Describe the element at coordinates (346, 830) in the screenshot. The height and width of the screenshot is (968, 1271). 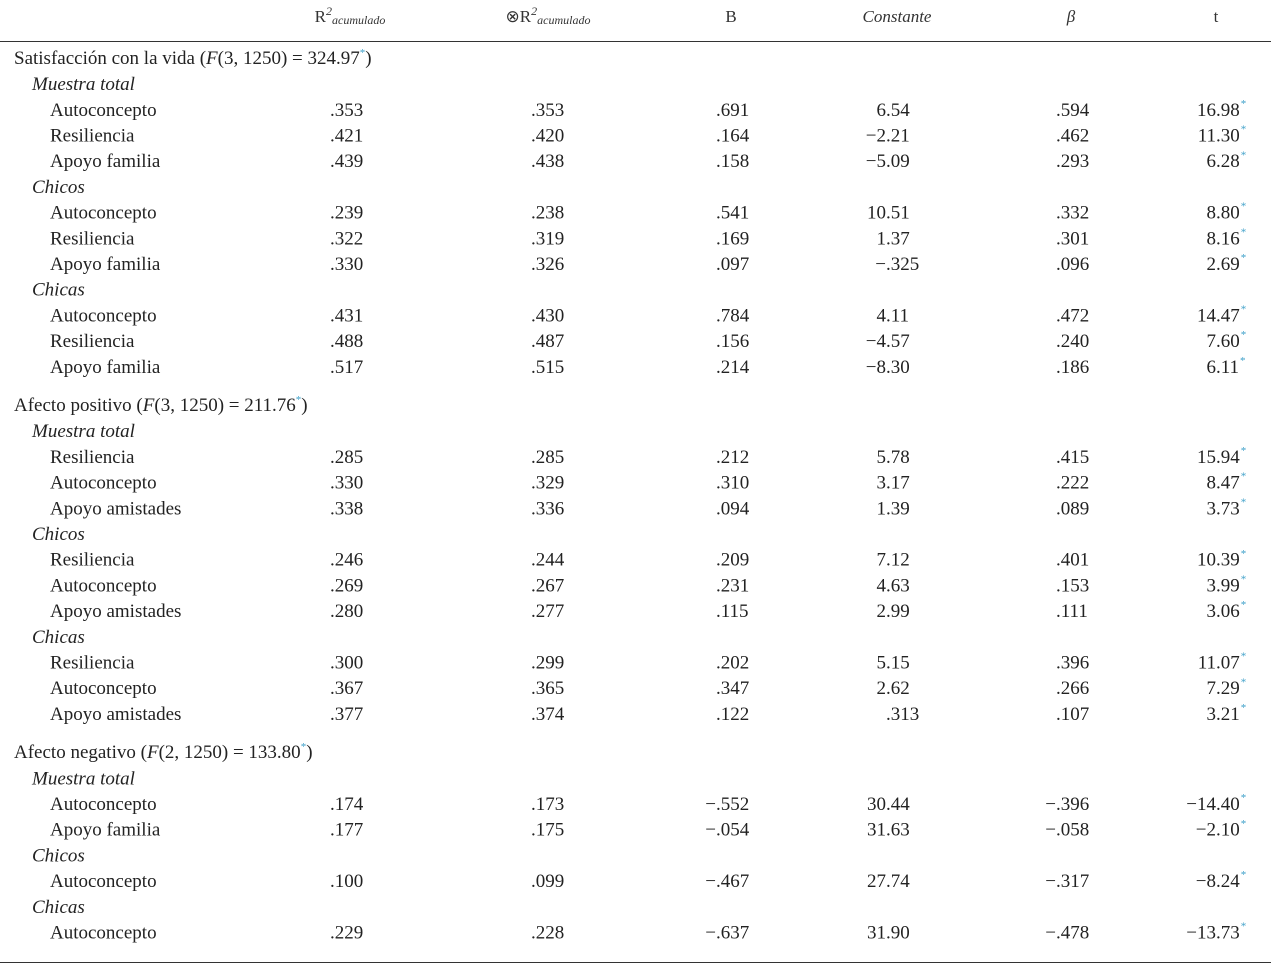
I see `cell-value: .177` at that location.